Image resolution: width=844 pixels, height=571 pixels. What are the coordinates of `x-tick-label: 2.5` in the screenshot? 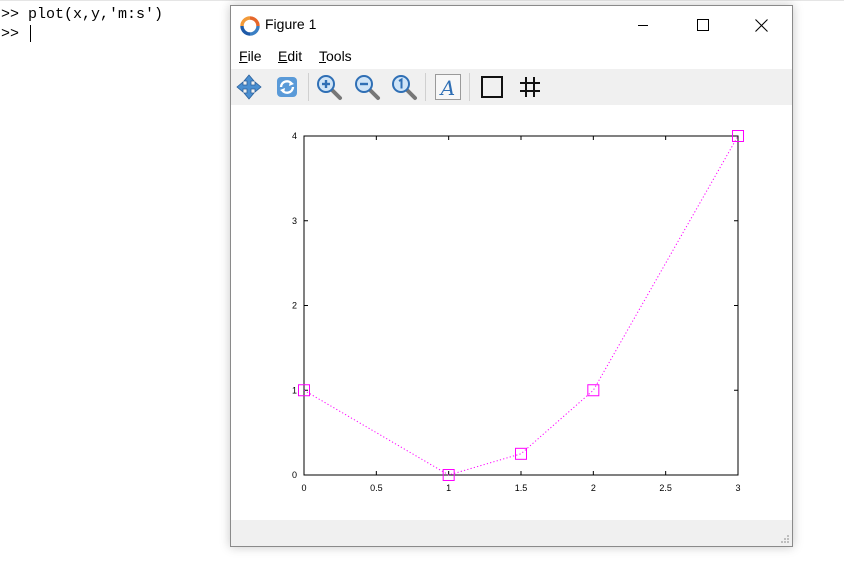 It's located at (665, 488).